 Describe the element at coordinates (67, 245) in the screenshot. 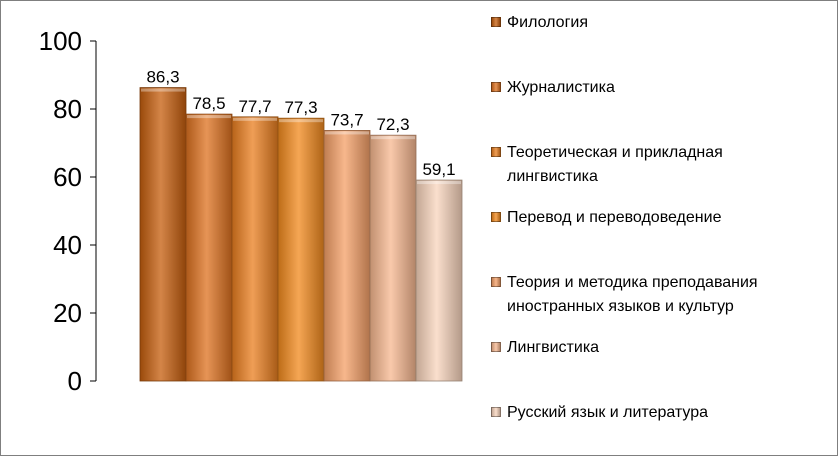

I see `y-tick-label: 40` at that location.